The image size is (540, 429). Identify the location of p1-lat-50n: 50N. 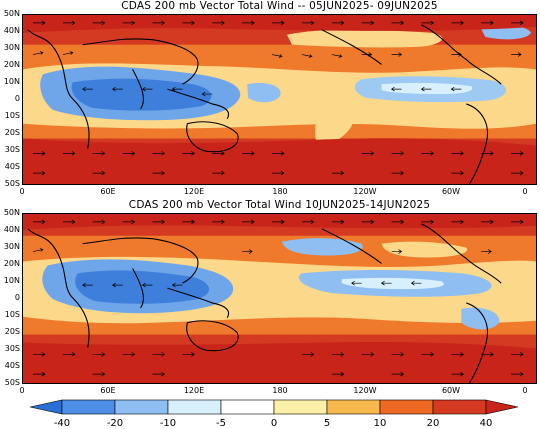
(11, 13).